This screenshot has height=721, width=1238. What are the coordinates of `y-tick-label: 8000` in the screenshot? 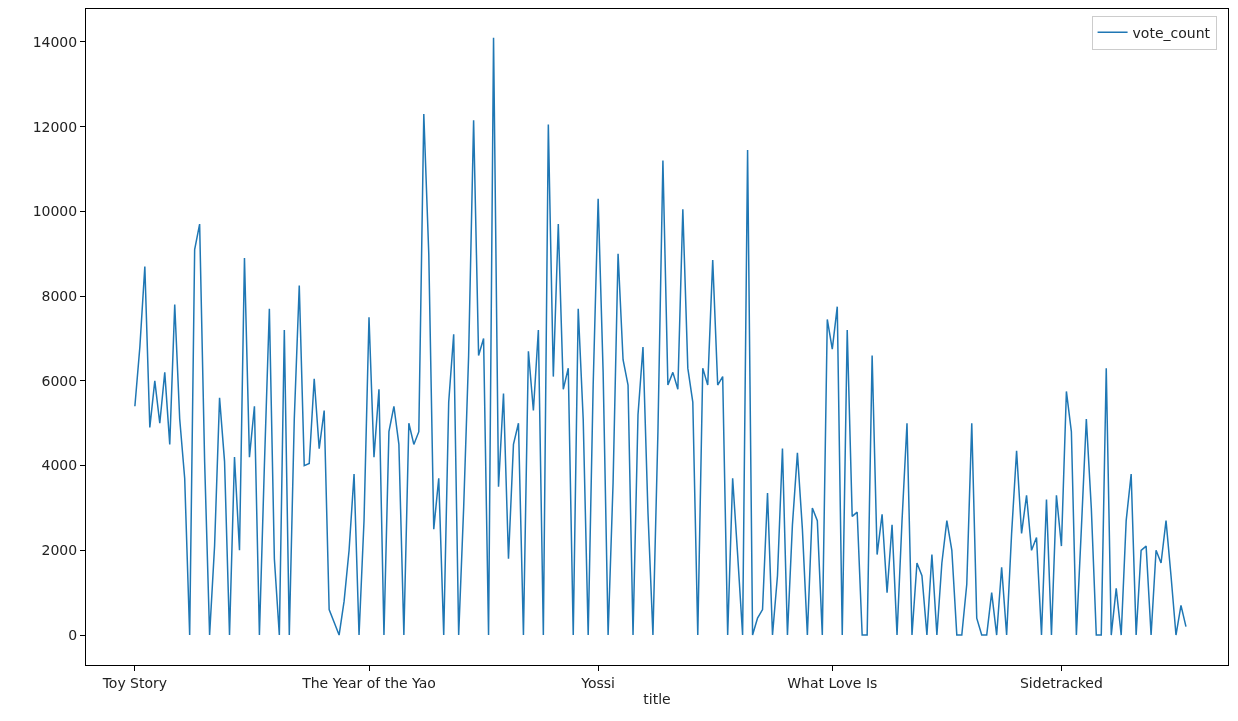 It's located at (59, 296).